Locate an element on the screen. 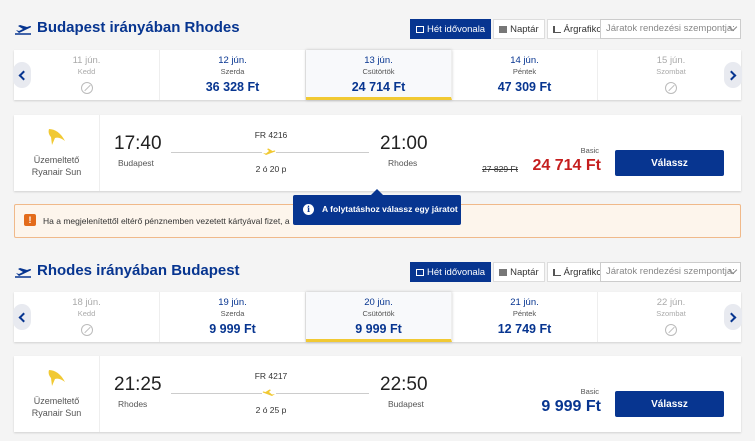 The width and height of the screenshot is (755, 441). tooltip-text: A folytatáshoz válassz egy járatot is located at coordinates (390, 209).